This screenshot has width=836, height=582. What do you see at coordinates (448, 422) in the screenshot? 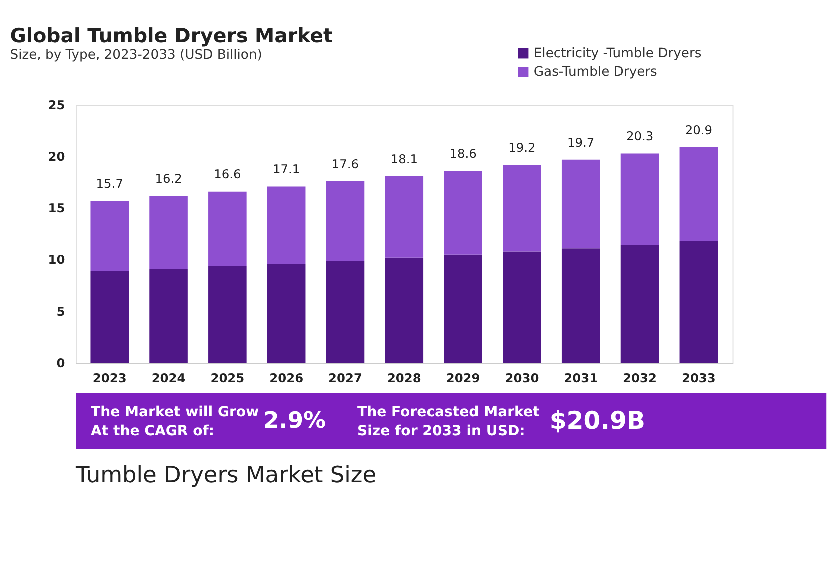
I see `text: The Forecasted Market Size for 2033 in USD:` at bounding box center [448, 422].